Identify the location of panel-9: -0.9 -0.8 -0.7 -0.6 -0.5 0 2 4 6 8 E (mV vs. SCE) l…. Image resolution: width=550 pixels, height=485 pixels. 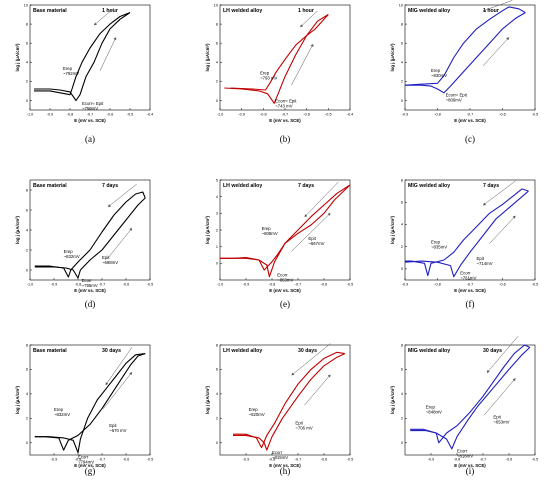
(464, 406).